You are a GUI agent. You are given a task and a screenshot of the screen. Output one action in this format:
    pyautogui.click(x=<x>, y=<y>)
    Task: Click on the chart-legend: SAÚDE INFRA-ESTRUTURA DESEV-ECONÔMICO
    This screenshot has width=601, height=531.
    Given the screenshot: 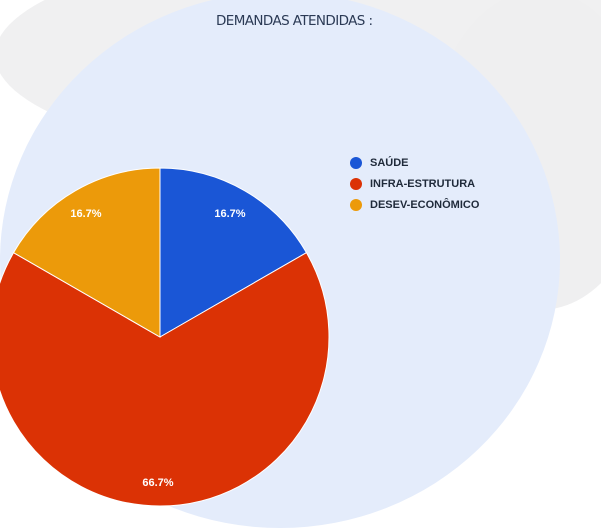 What is the action you would take?
    pyautogui.click(x=414, y=183)
    